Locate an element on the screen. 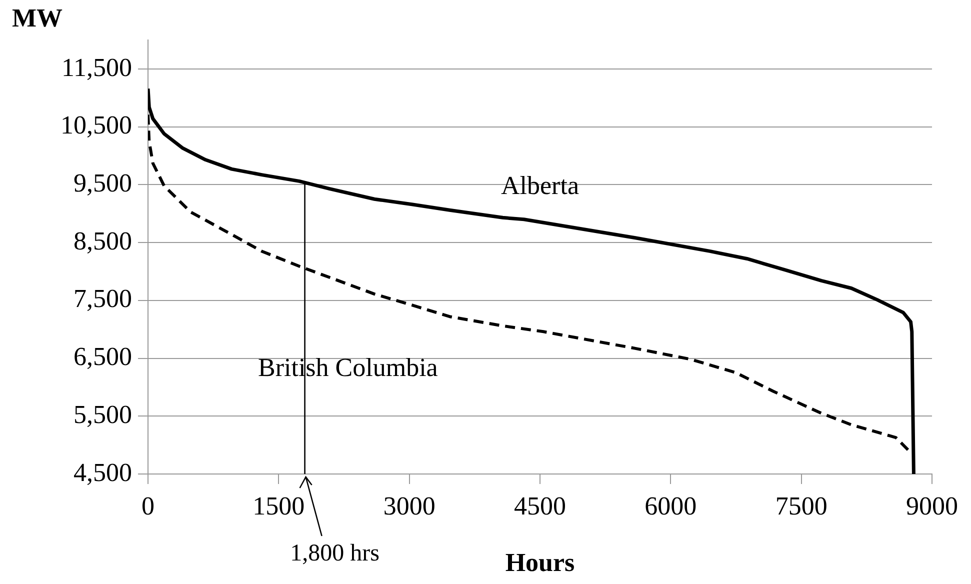 This screenshot has width=971, height=584. x-tick-label: 9000 is located at coordinates (932, 505).